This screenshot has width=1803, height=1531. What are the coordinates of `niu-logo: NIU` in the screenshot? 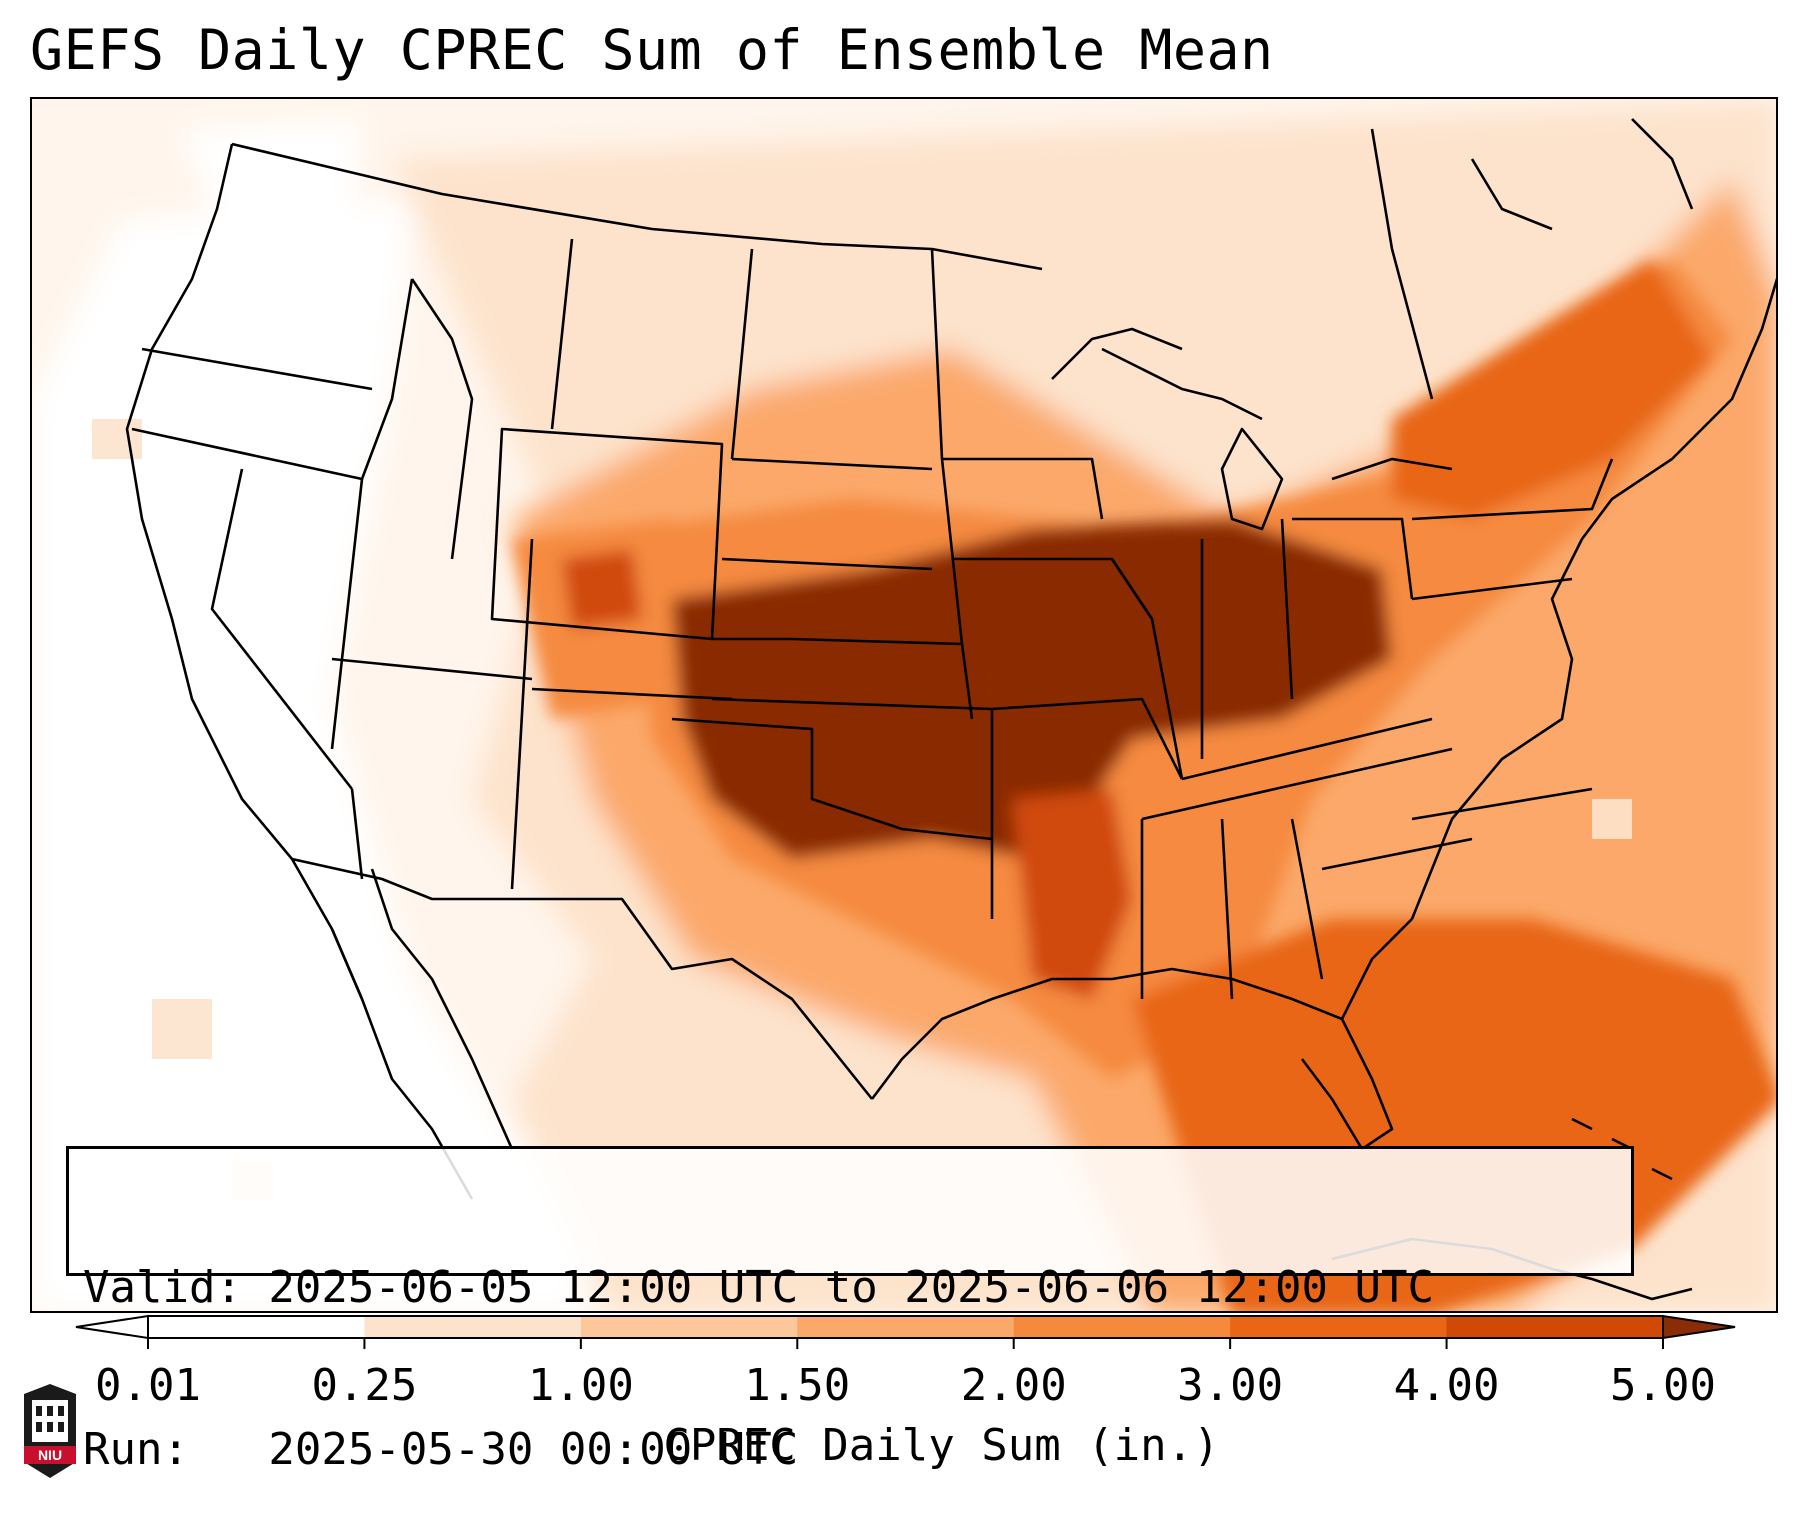 It's located at (50, 1431).